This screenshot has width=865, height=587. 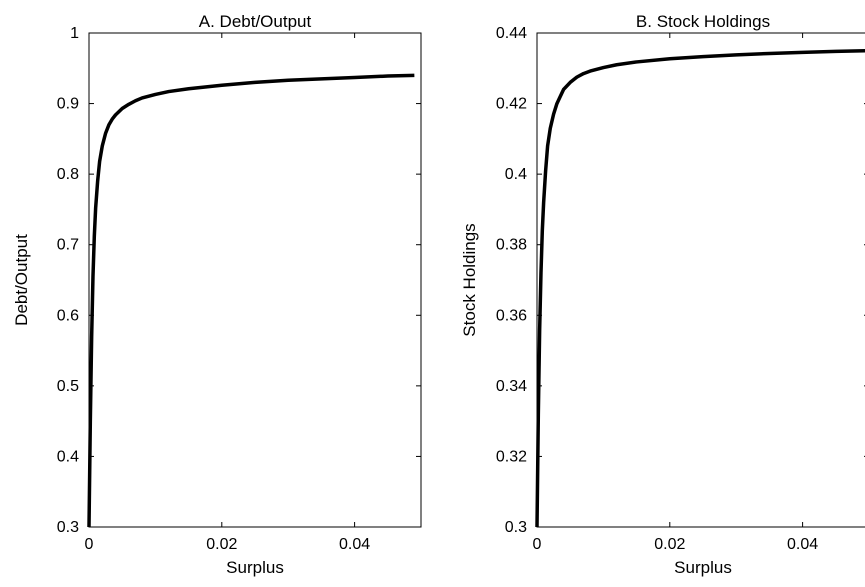 I want to click on y-tick-label: 1, so click(x=74, y=33).